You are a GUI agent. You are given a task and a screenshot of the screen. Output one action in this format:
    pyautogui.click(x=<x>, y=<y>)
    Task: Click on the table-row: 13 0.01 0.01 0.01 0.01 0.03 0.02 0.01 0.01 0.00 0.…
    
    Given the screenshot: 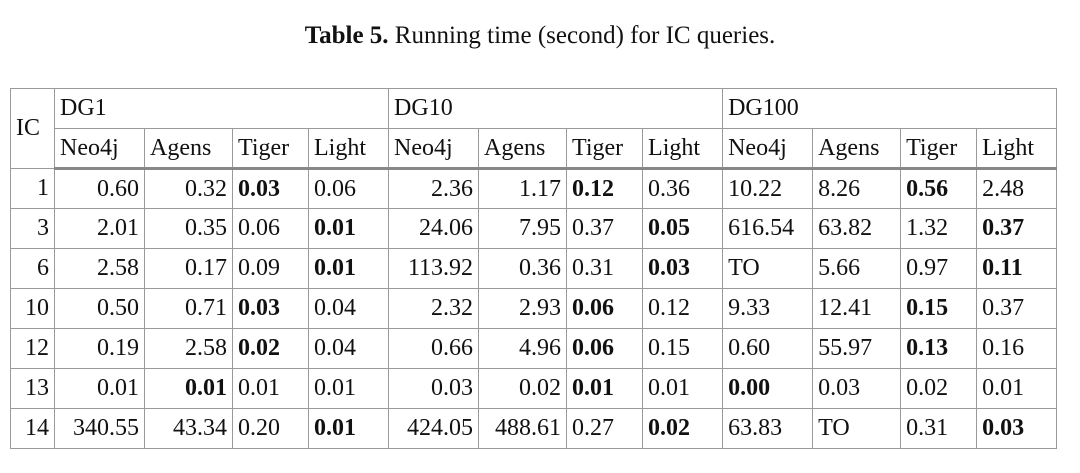 What is the action you would take?
    pyautogui.click(x=534, y=388)
    